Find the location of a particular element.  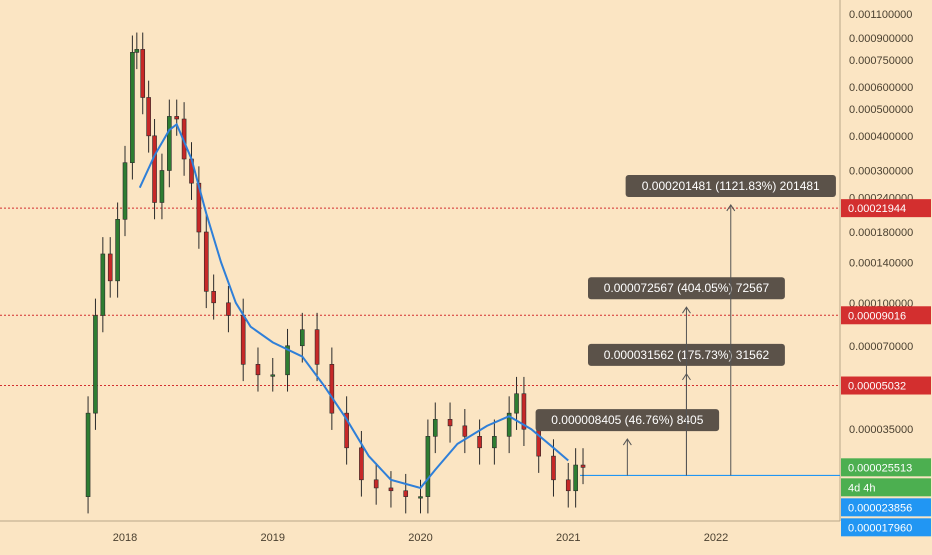

price-badge-label: 0.00005032 is located at coordinates (877, 387).